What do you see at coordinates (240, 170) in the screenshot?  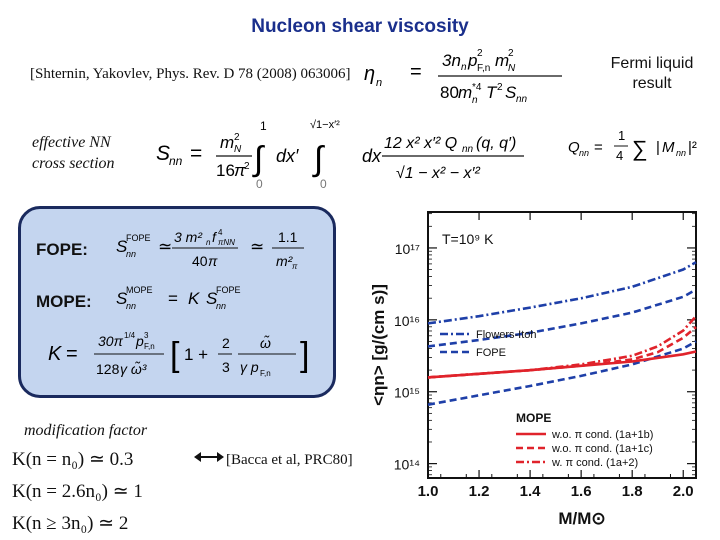 I see `svg-text: π` at bounding box center [240, 170].